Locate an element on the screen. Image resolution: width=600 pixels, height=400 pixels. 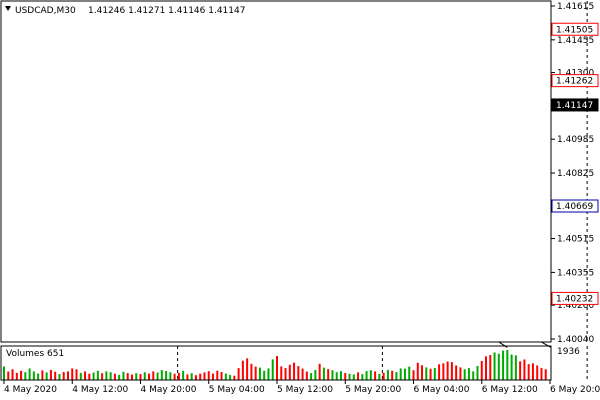
x-tick-label-5: 5 May 20:00 is located at coordinates (373, 390).